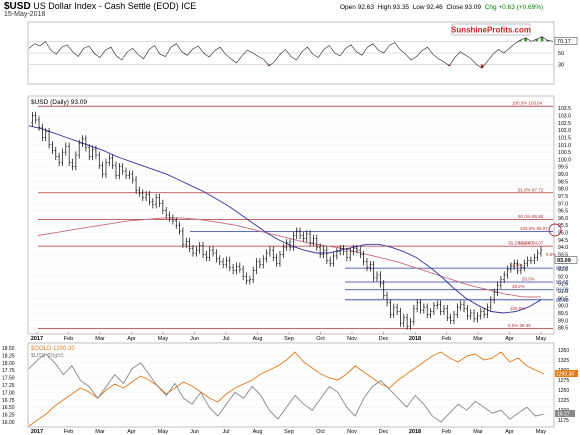 The height and width of the screenshot is (435, 580). What do you see at coordinates (509, 339) in the screenshot?
I see `price-x-tick-label: Apr` at bounding box center [509, 339].